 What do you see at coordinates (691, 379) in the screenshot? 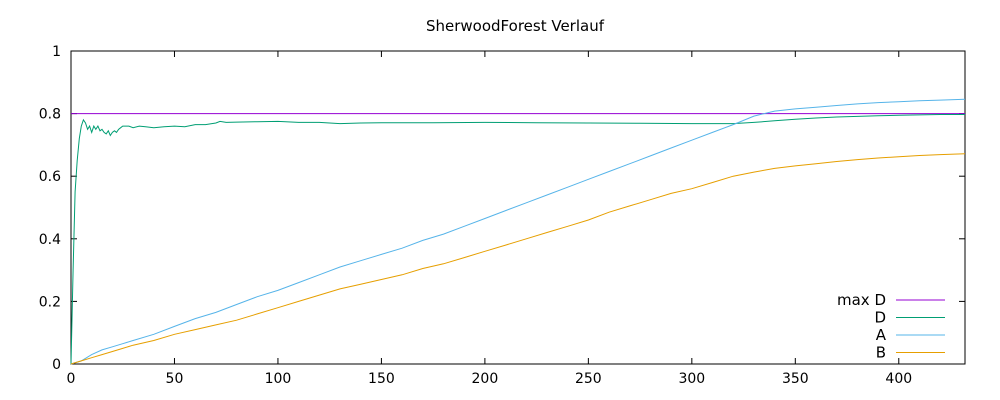
I see `x-tick-label: 300` at bounding box center [691, 379].